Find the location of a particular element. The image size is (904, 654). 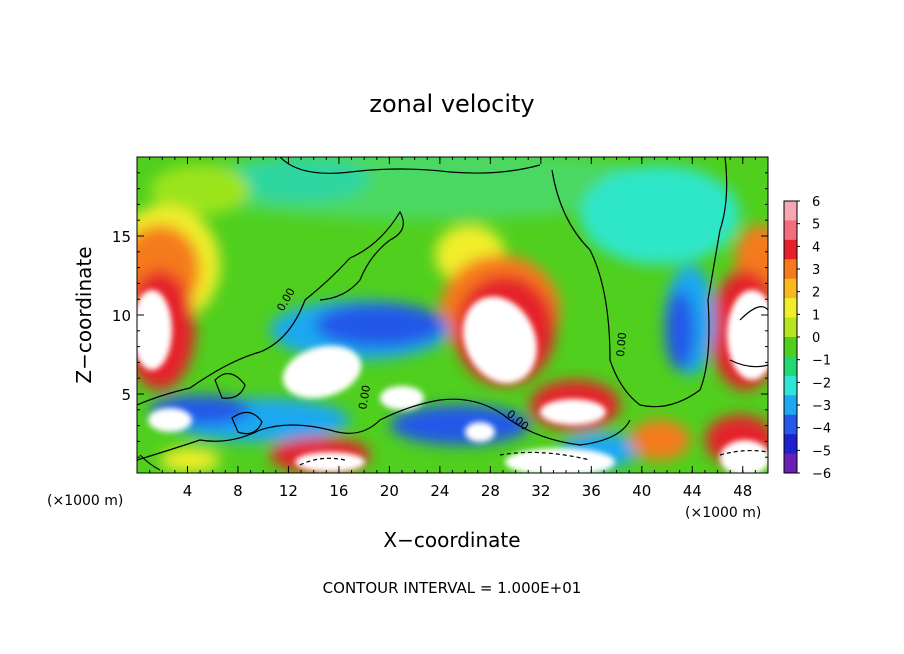

chart-title: zonal velocity is located at coordinates (451, 104).